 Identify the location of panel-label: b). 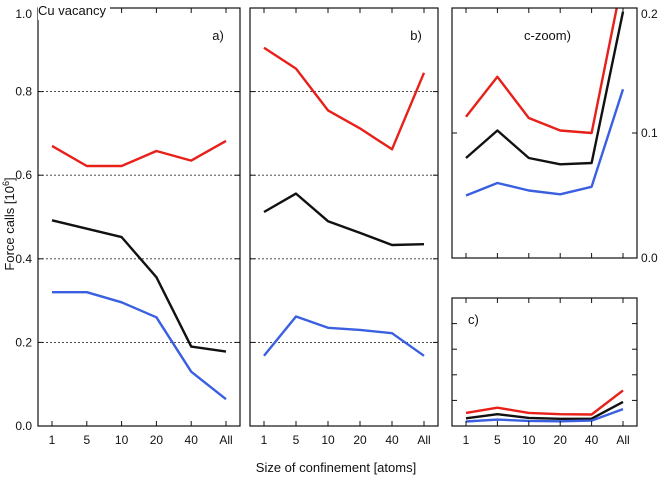
(416, 35).